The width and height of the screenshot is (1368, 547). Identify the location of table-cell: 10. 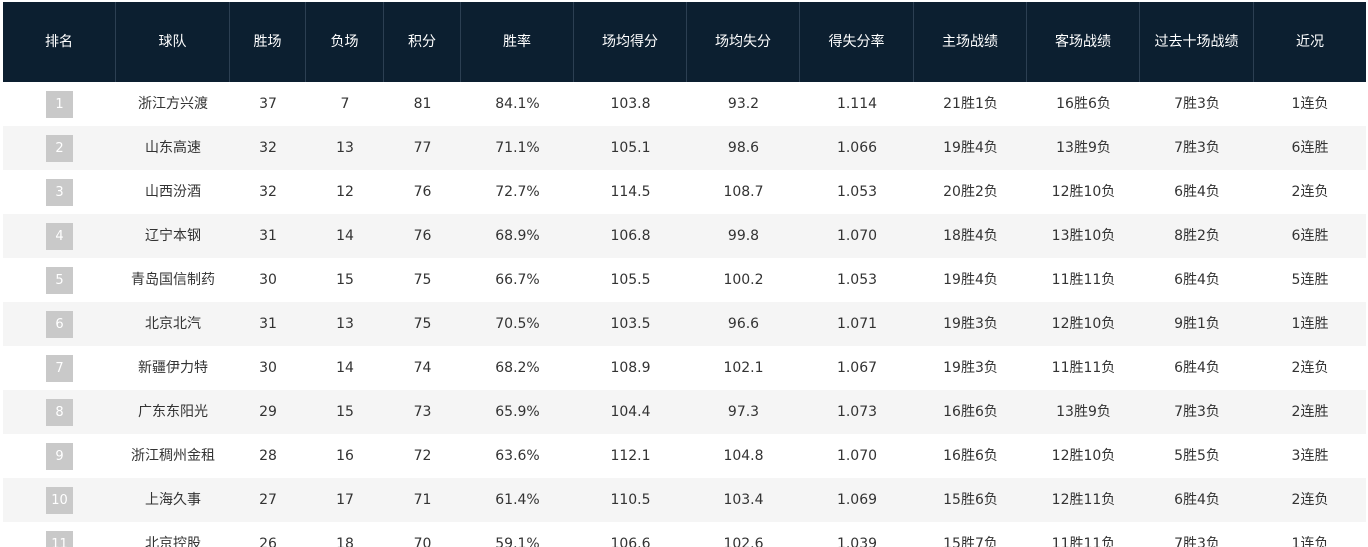
(59, 500).